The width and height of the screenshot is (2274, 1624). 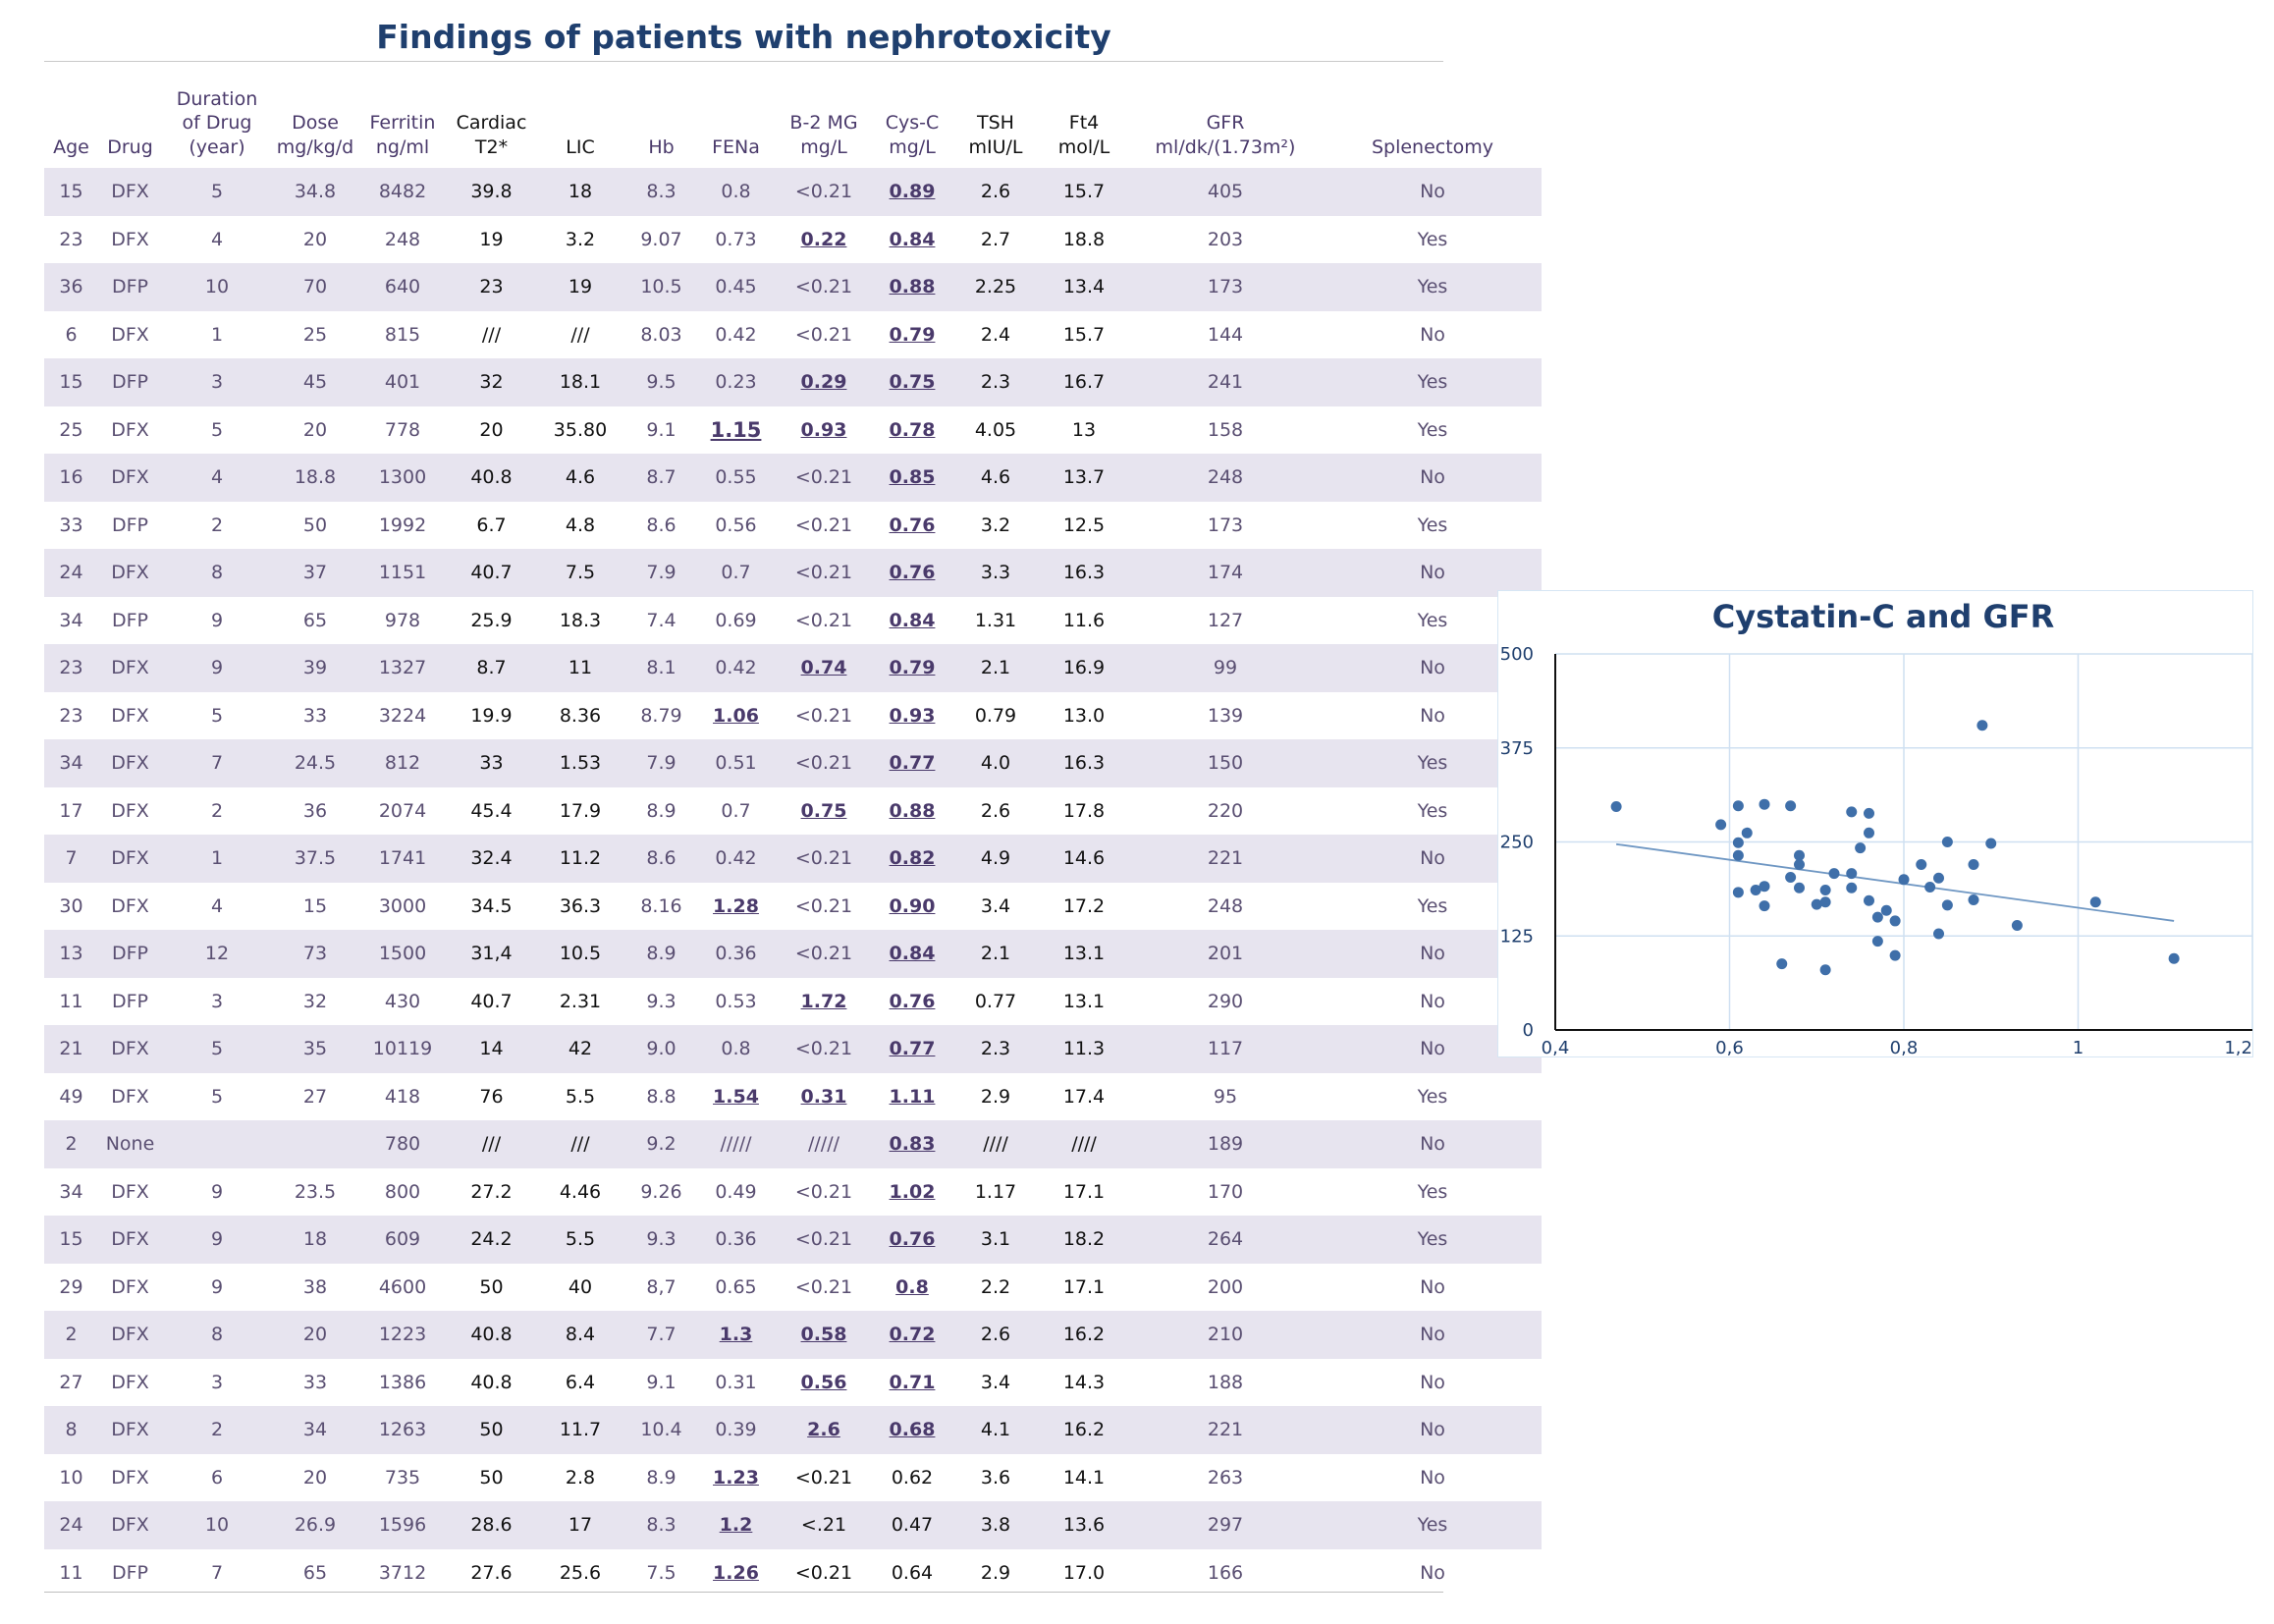 I want to click on cell-gfr: 139, so click(x=1225, y=715).